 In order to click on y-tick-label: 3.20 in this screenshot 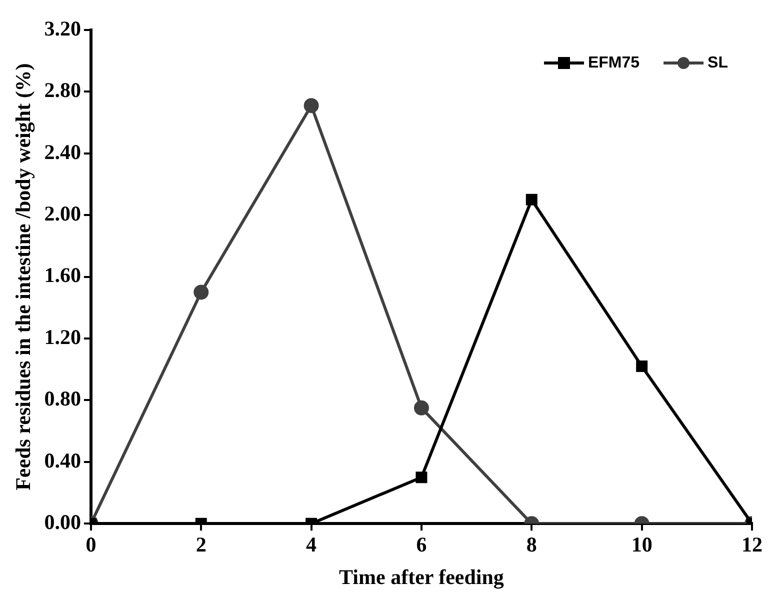, I will do `click(62, 28)`.